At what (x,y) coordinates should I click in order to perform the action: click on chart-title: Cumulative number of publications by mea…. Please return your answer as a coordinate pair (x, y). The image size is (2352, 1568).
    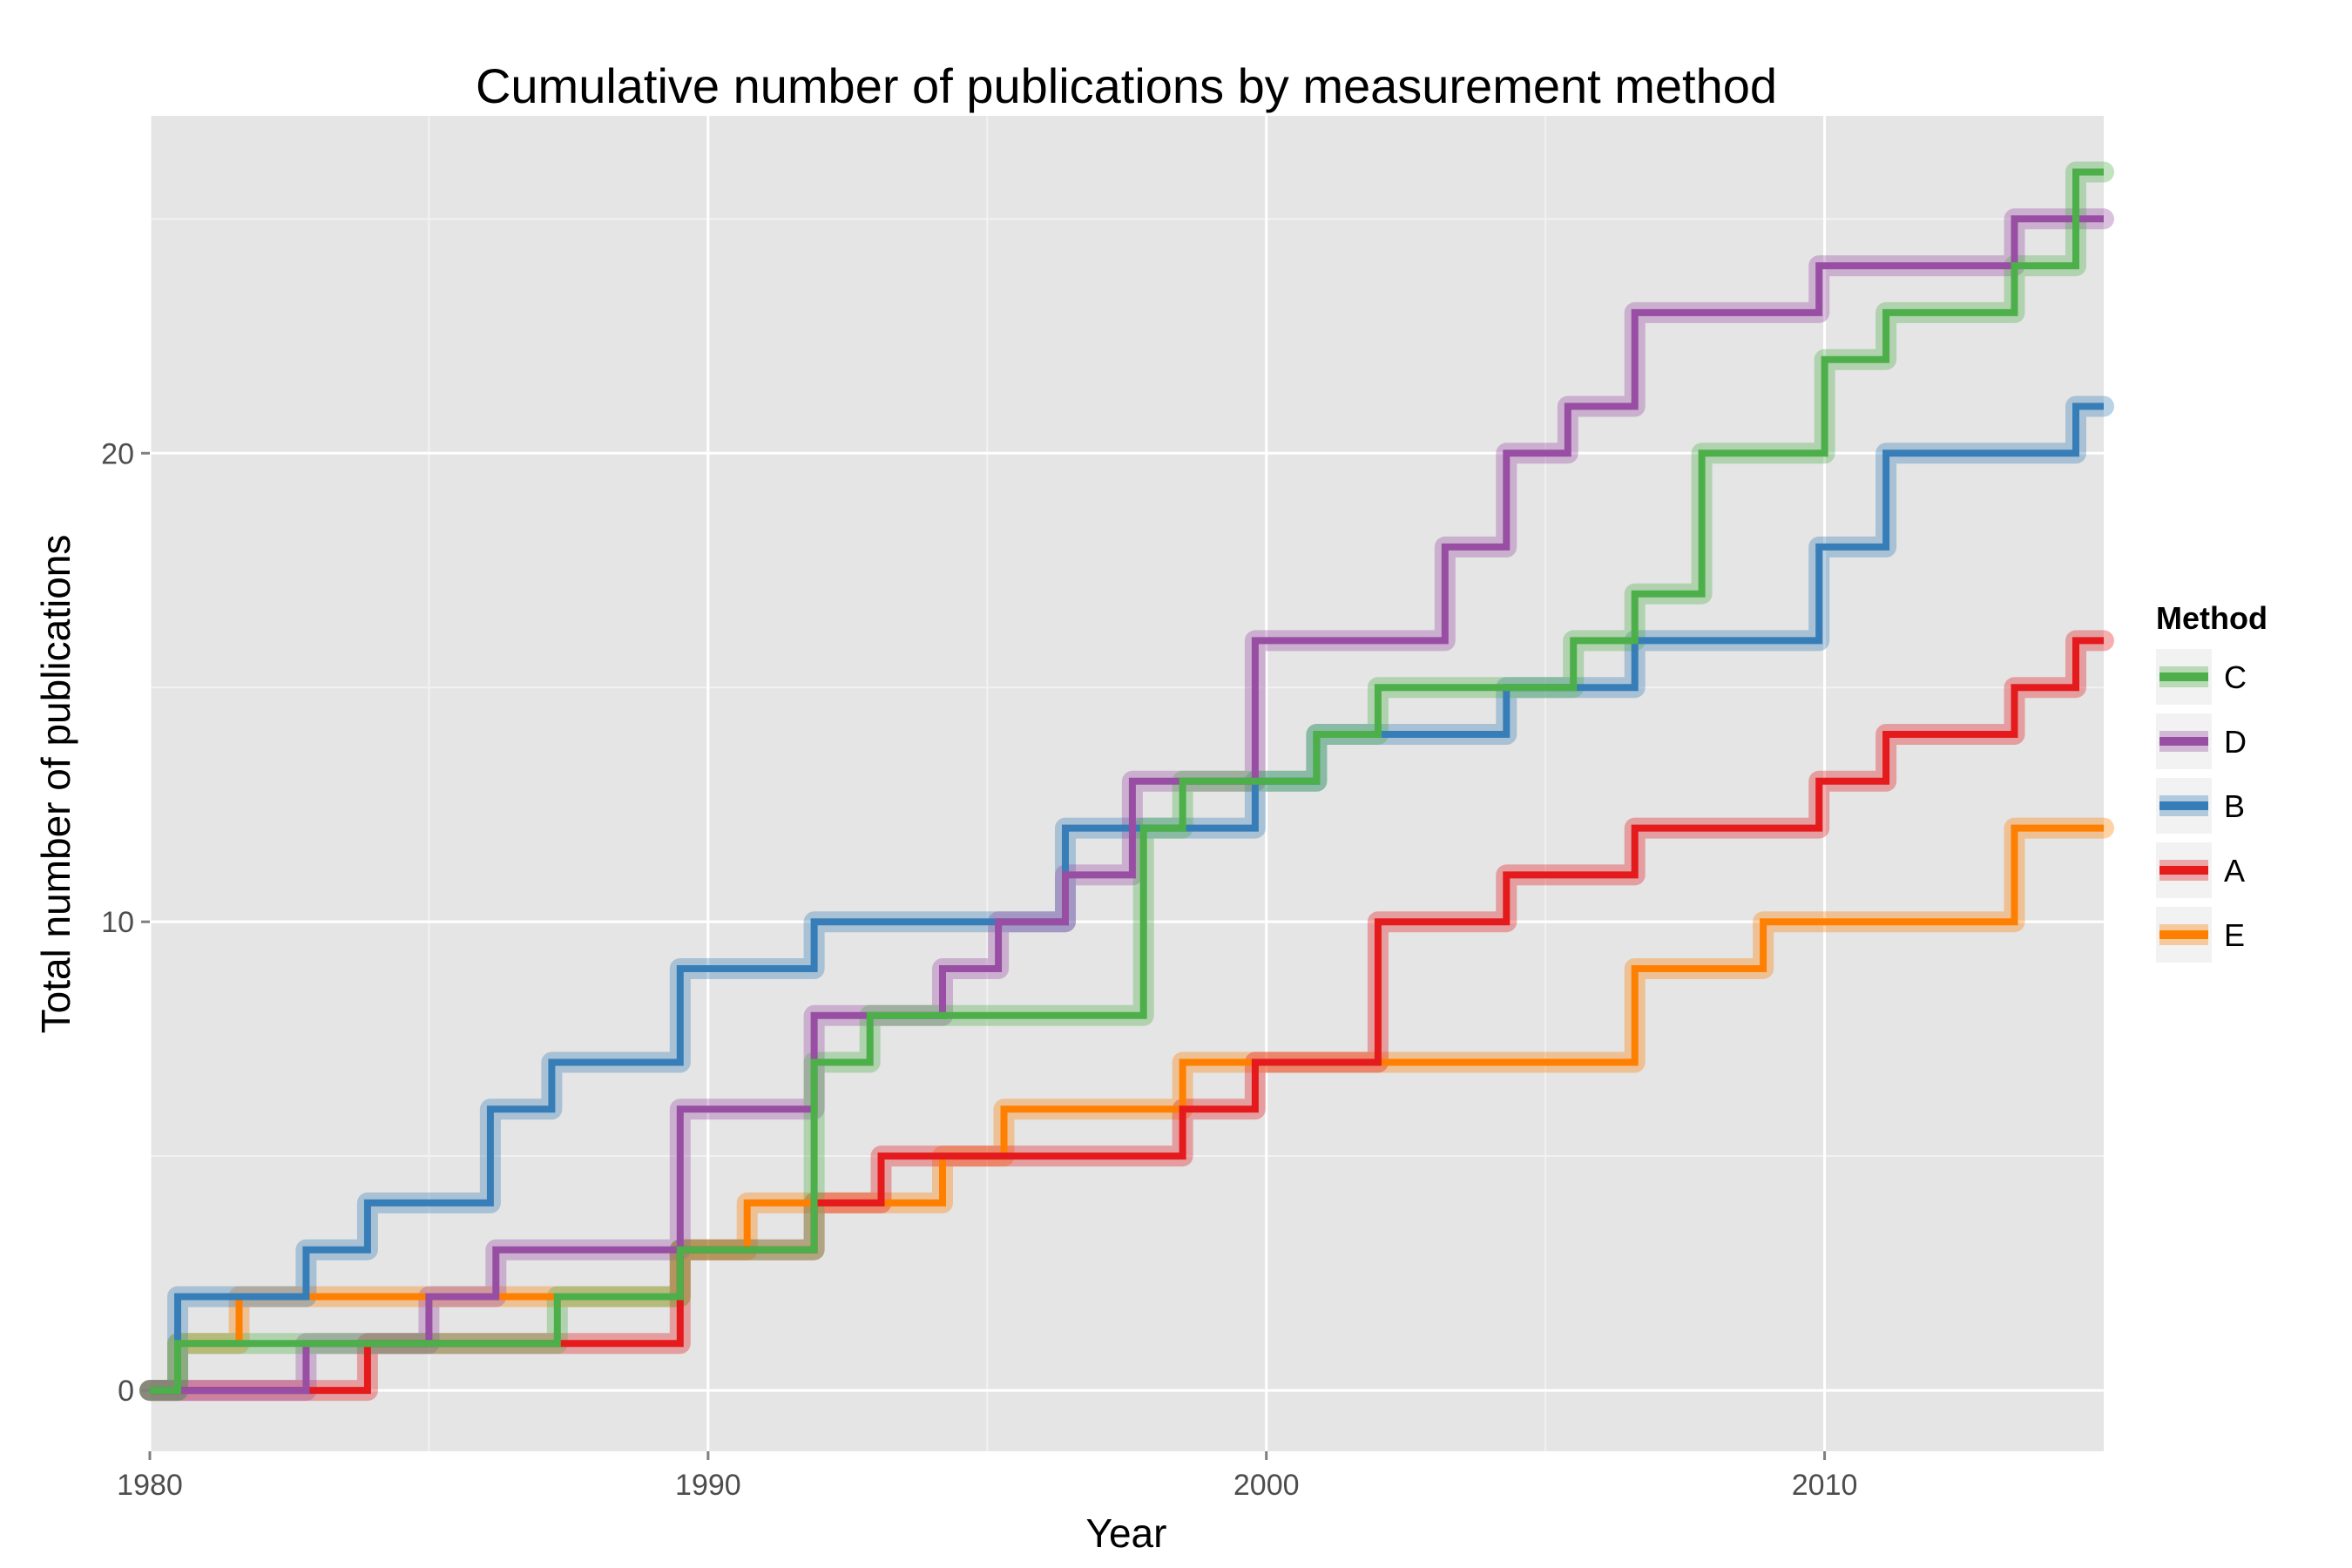
    Looking at the image, I should click on (1126, 85).